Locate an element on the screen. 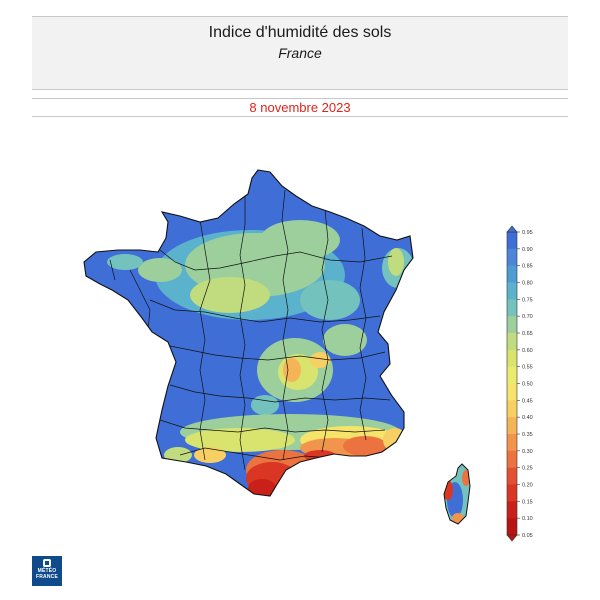 The image size is (600, 600). legend-tick-label: 0.65 is located at coordinates (527, 334).